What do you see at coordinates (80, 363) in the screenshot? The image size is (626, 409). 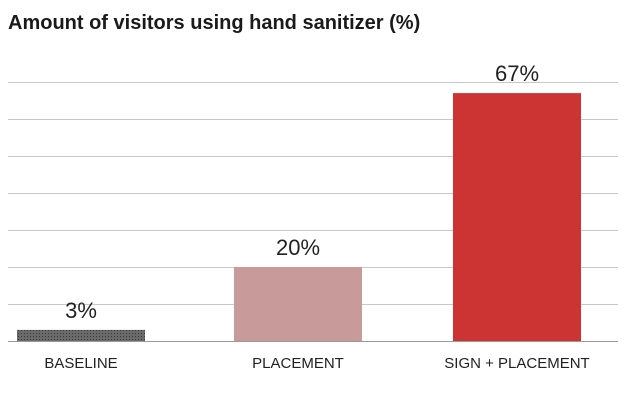 I see `x-tick-label-1: BASELINE` at bounding box center [80, 363].